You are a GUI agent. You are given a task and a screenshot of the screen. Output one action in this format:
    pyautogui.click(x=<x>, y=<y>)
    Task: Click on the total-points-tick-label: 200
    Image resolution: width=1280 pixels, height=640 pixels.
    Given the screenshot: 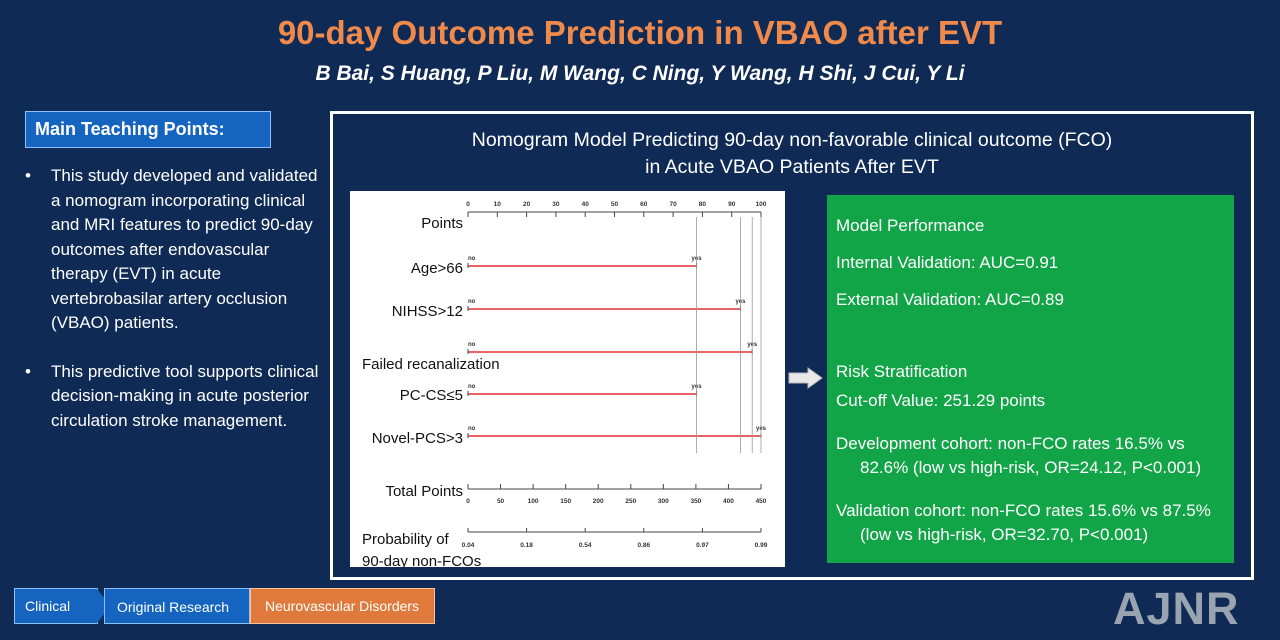 What is the action you would take?
    pyautogui.click(x=598, y=501)
    